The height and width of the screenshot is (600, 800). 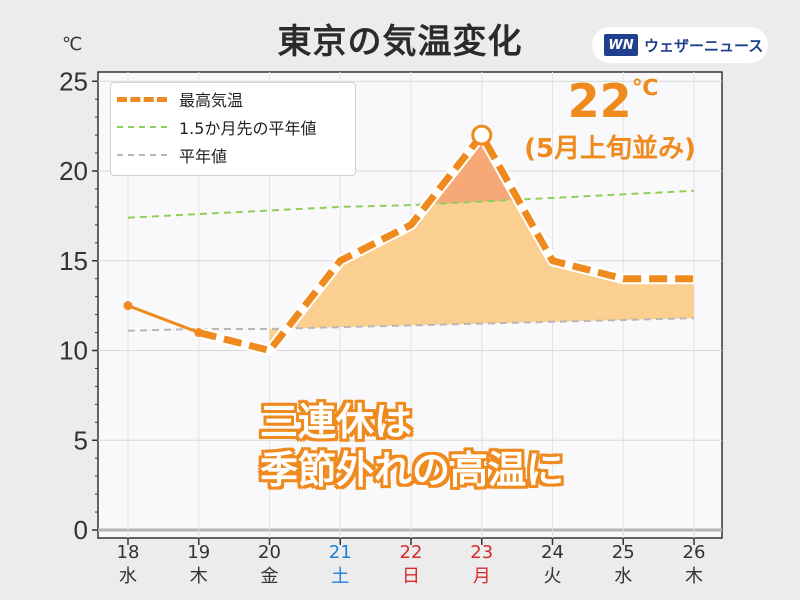 What do you see at coordinates (211, 100) in the screenshot?
I see `legend-label-max-temp: 最高気温` at bounding box center [211, 100].